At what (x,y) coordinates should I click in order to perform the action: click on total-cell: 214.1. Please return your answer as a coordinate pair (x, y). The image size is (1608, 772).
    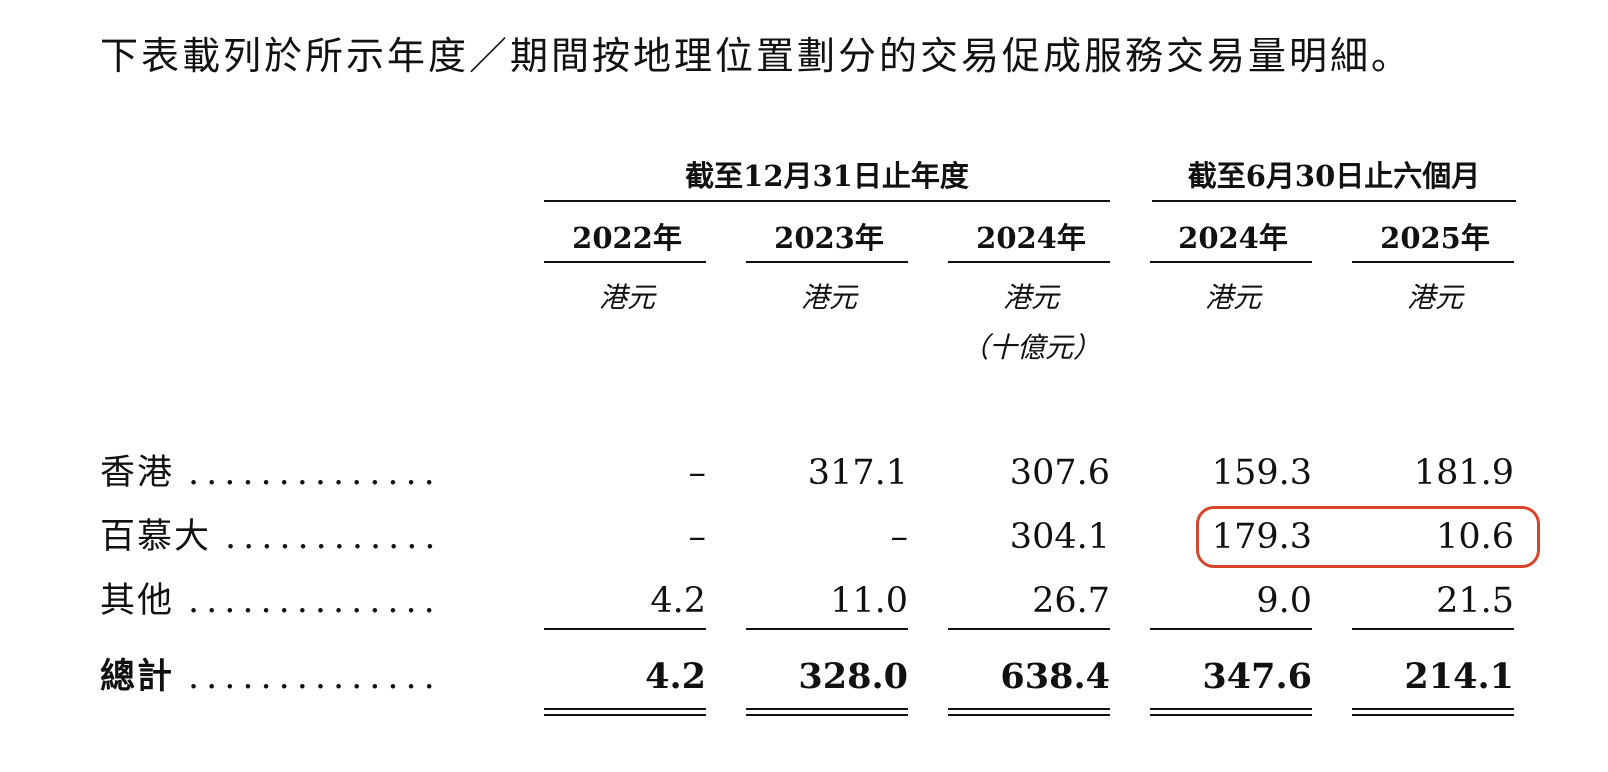
    Looking at the image, I should click on (1459, 676).